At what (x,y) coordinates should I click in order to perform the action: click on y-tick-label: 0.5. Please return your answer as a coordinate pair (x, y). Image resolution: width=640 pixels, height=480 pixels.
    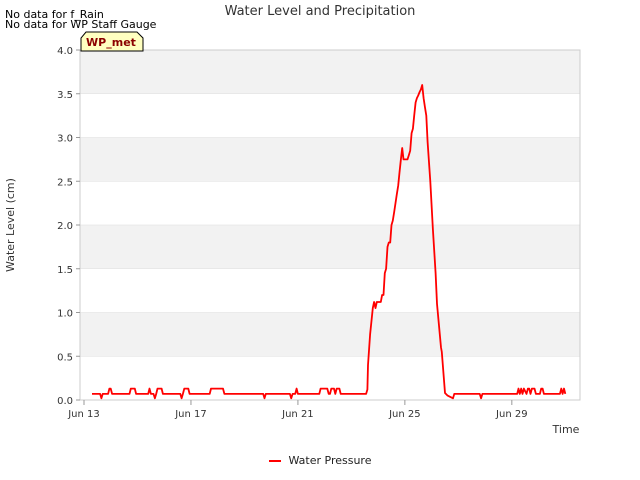
    Looking at the image, I should click on (65, 357).